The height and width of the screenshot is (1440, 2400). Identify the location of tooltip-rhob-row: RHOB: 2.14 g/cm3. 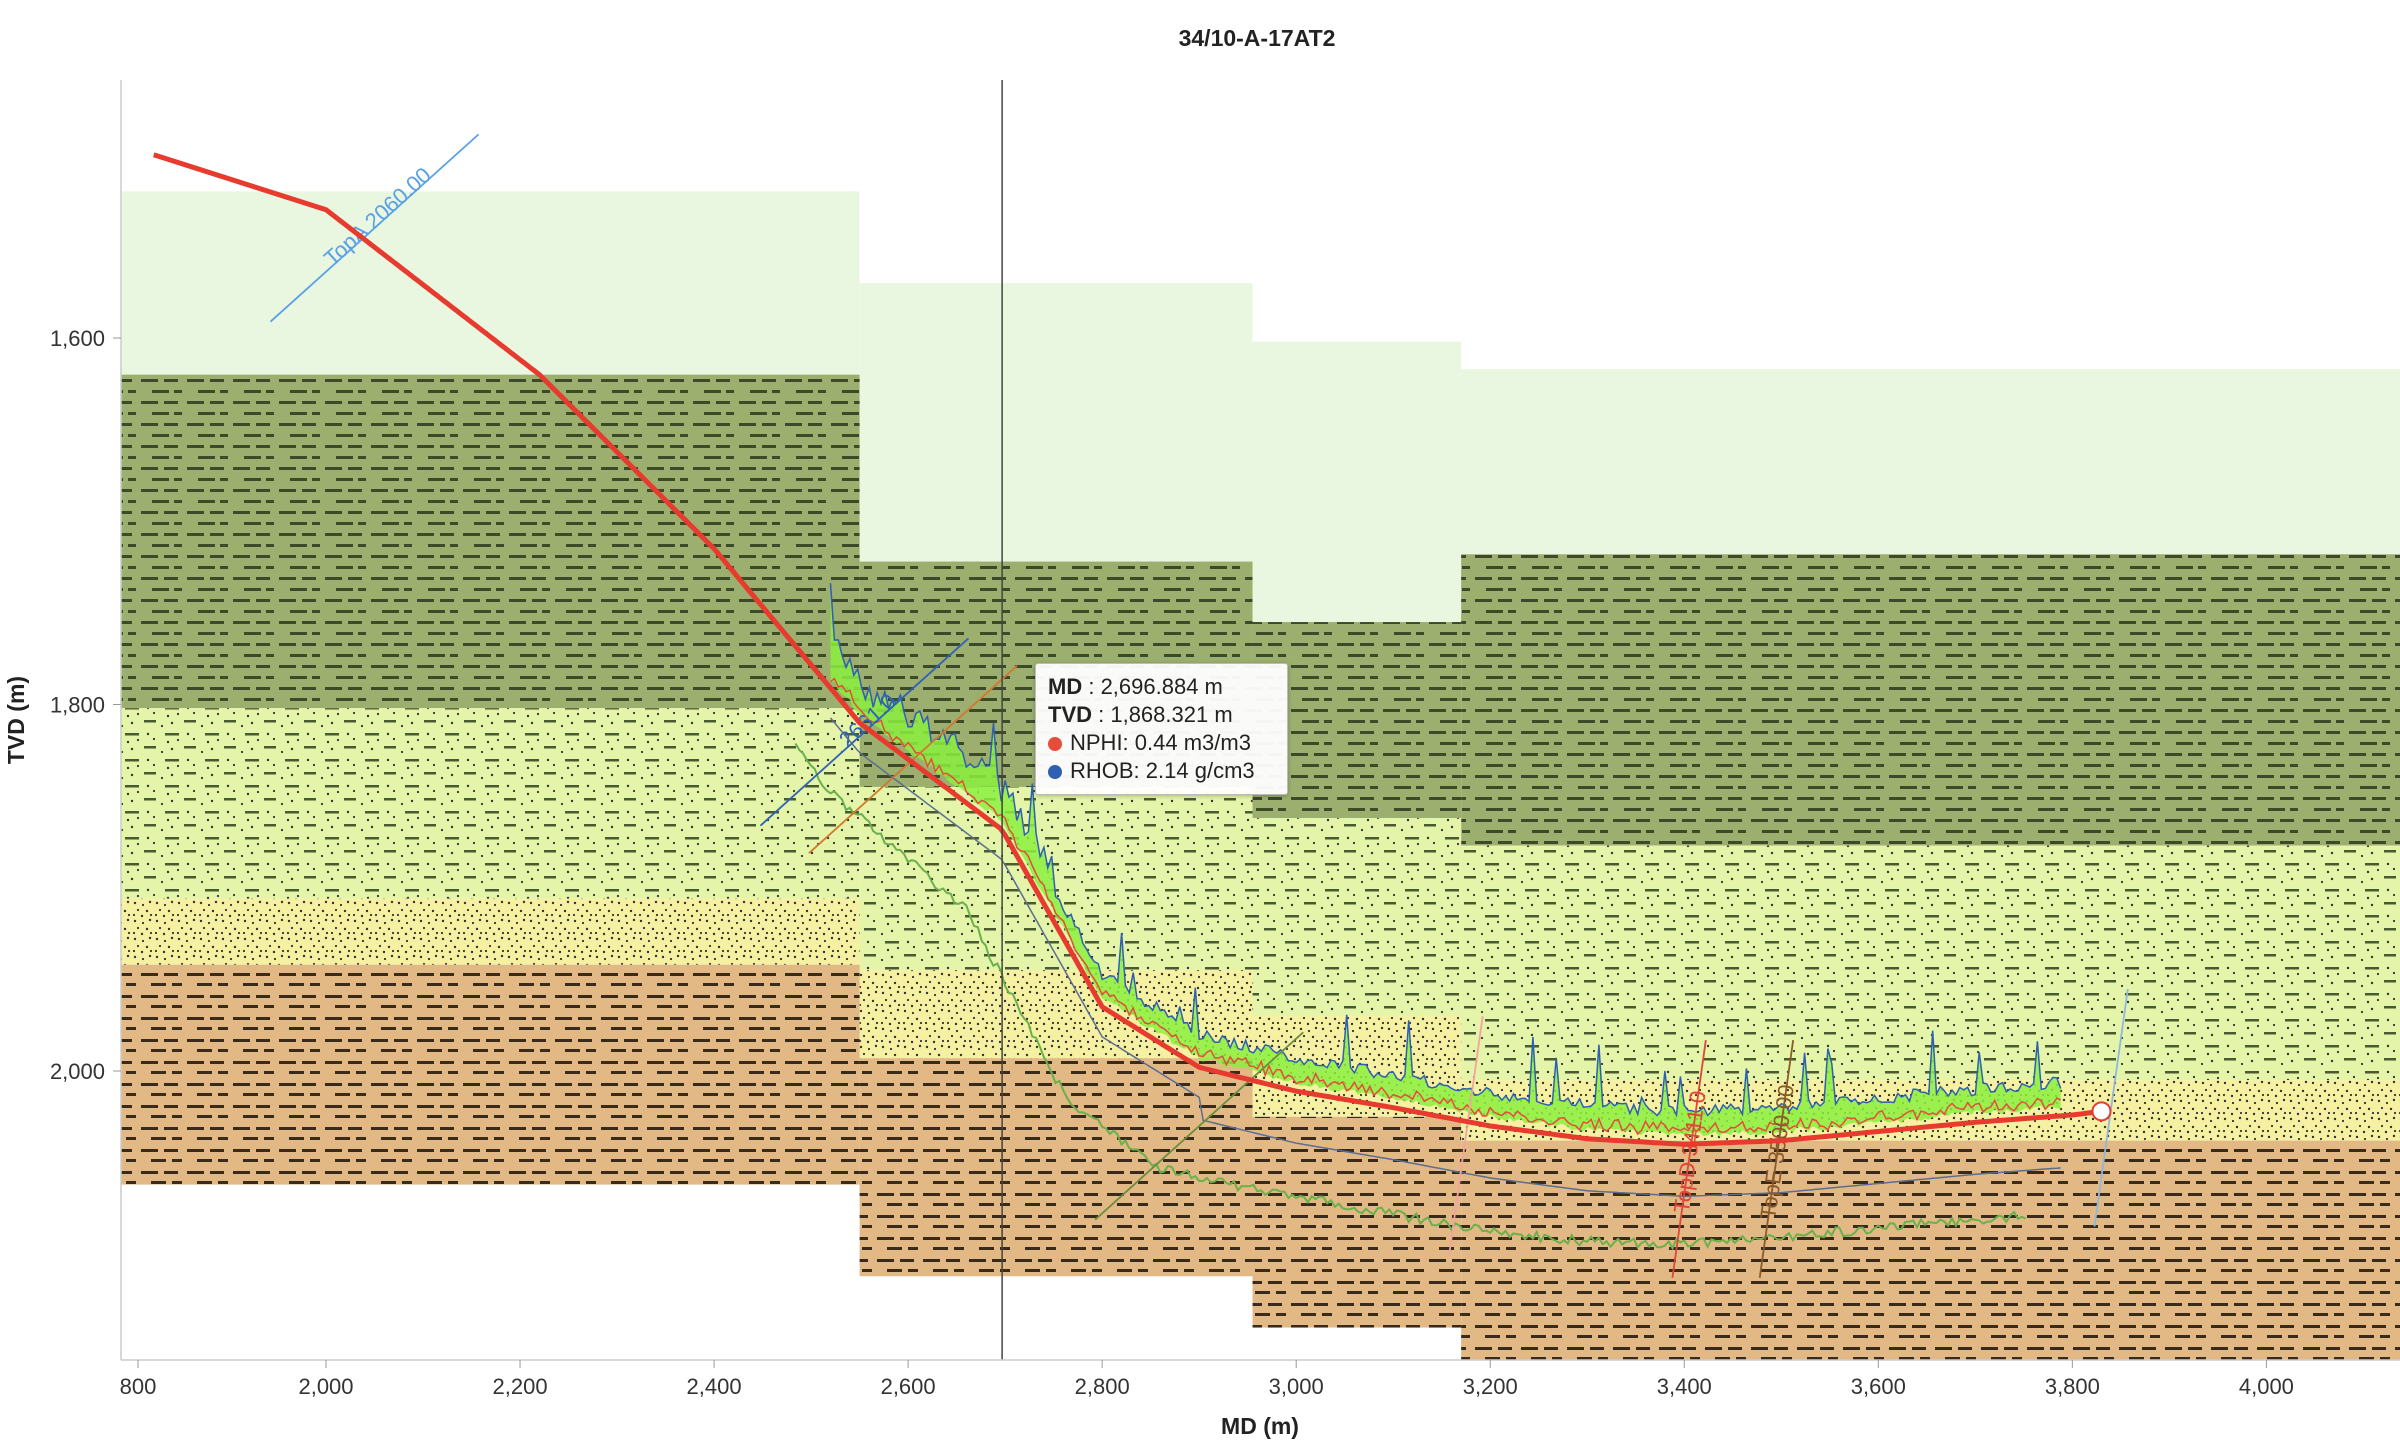
(1161, 771).